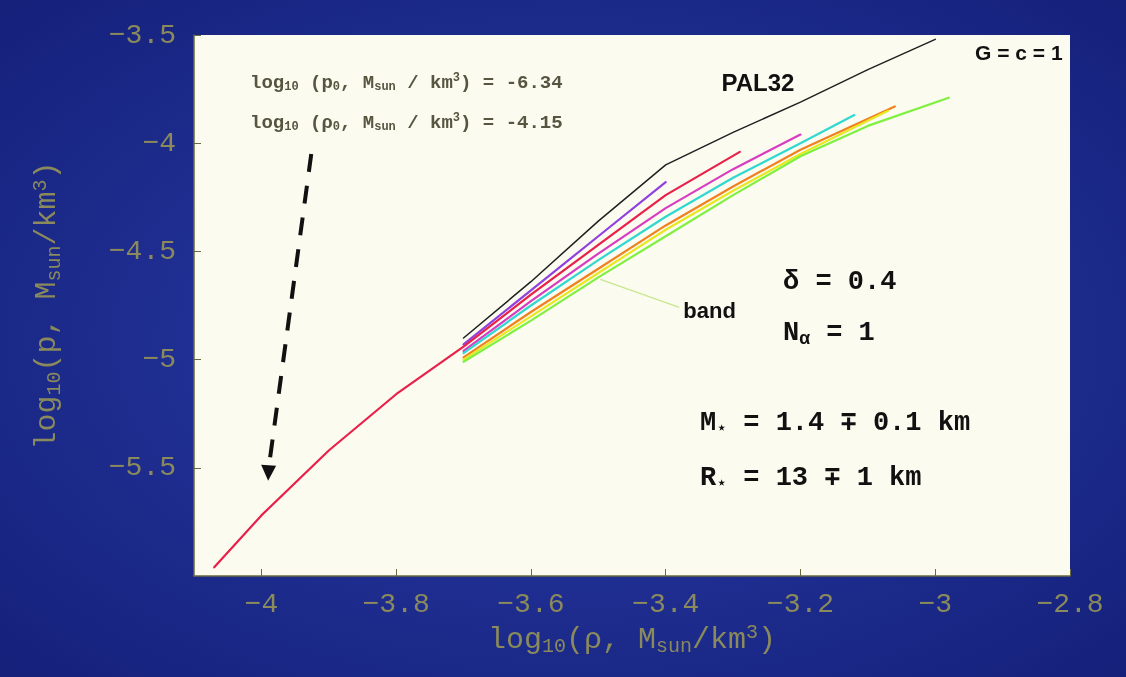  What do you see at coordinates (840, 281) in the screenshot?
I see `annotation: δ = 0.4` at bounding box center [840, 281].